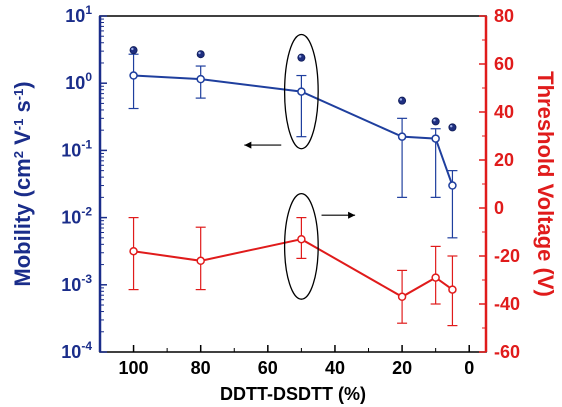 The width and height of the screenshot is (562, 407). I want to click on x-tick-label: 80, so click(201, 368).